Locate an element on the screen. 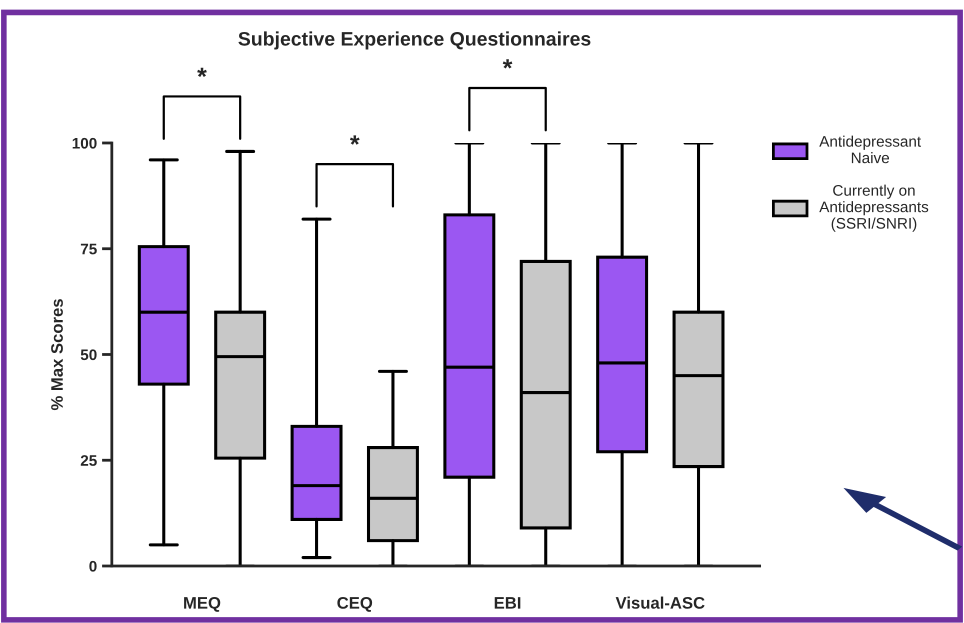  legend-label: Antidepressant Naive is located at coordinates (870, 150).